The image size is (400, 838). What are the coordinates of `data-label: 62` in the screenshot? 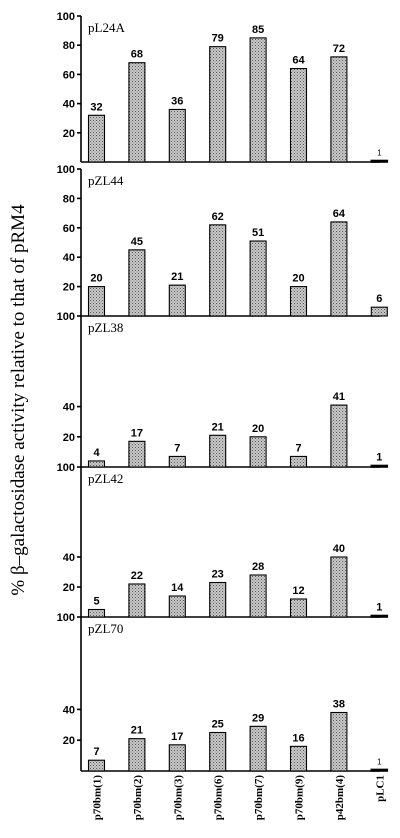 It's located at (218, 217).